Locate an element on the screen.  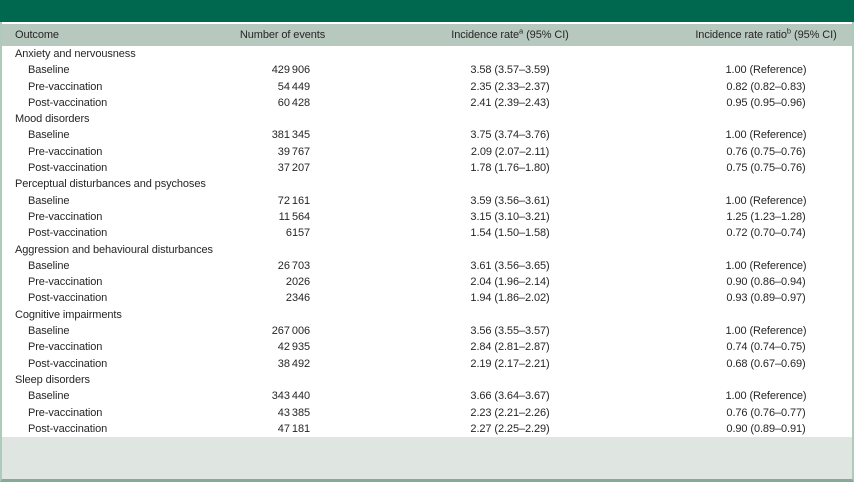
events-value: 72 161 is located at coordinates (293, 200).